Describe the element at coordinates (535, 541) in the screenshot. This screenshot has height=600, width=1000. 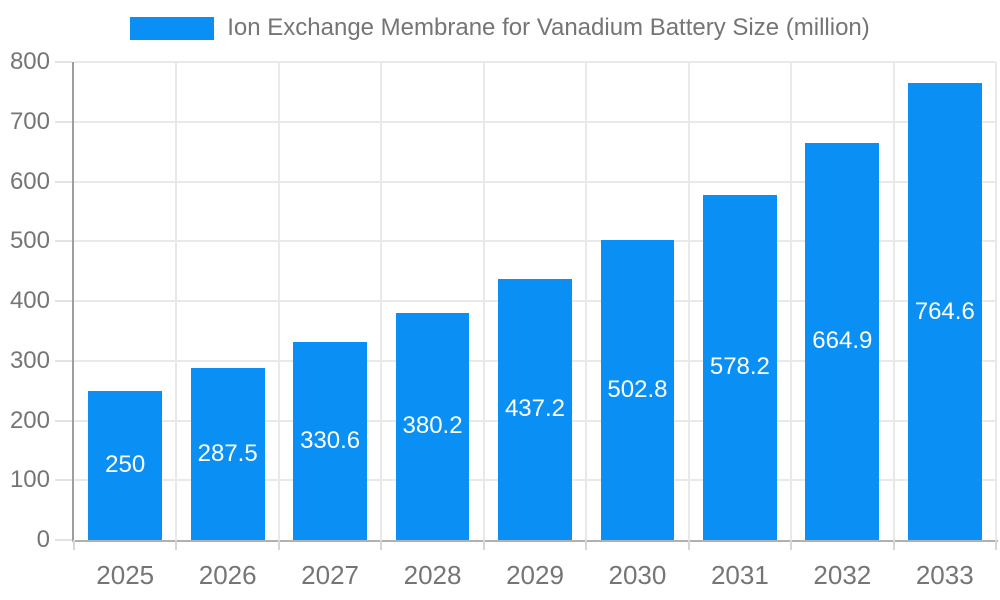
I see `x-axis-line` at that location.